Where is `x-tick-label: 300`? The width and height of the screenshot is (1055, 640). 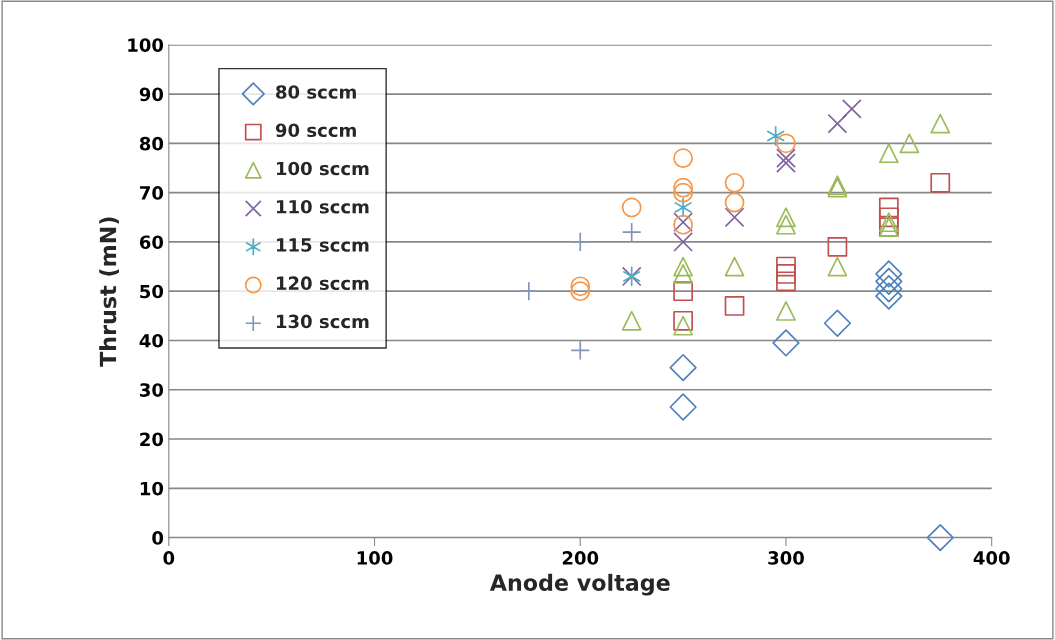 x-tick-label: 300 is located at coordinates (786, 558).